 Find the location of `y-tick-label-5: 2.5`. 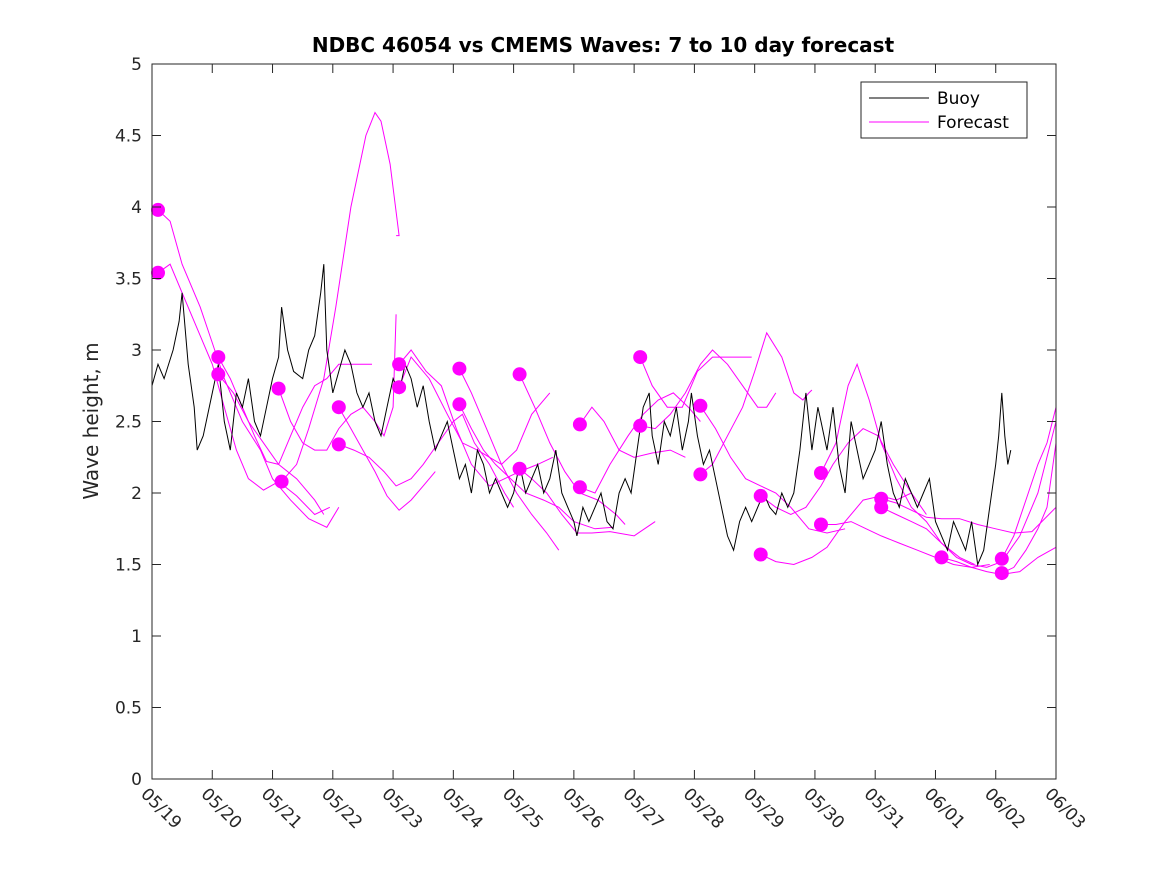

y-tick-label-5: 2.5 is located at coordinates (128, 423).